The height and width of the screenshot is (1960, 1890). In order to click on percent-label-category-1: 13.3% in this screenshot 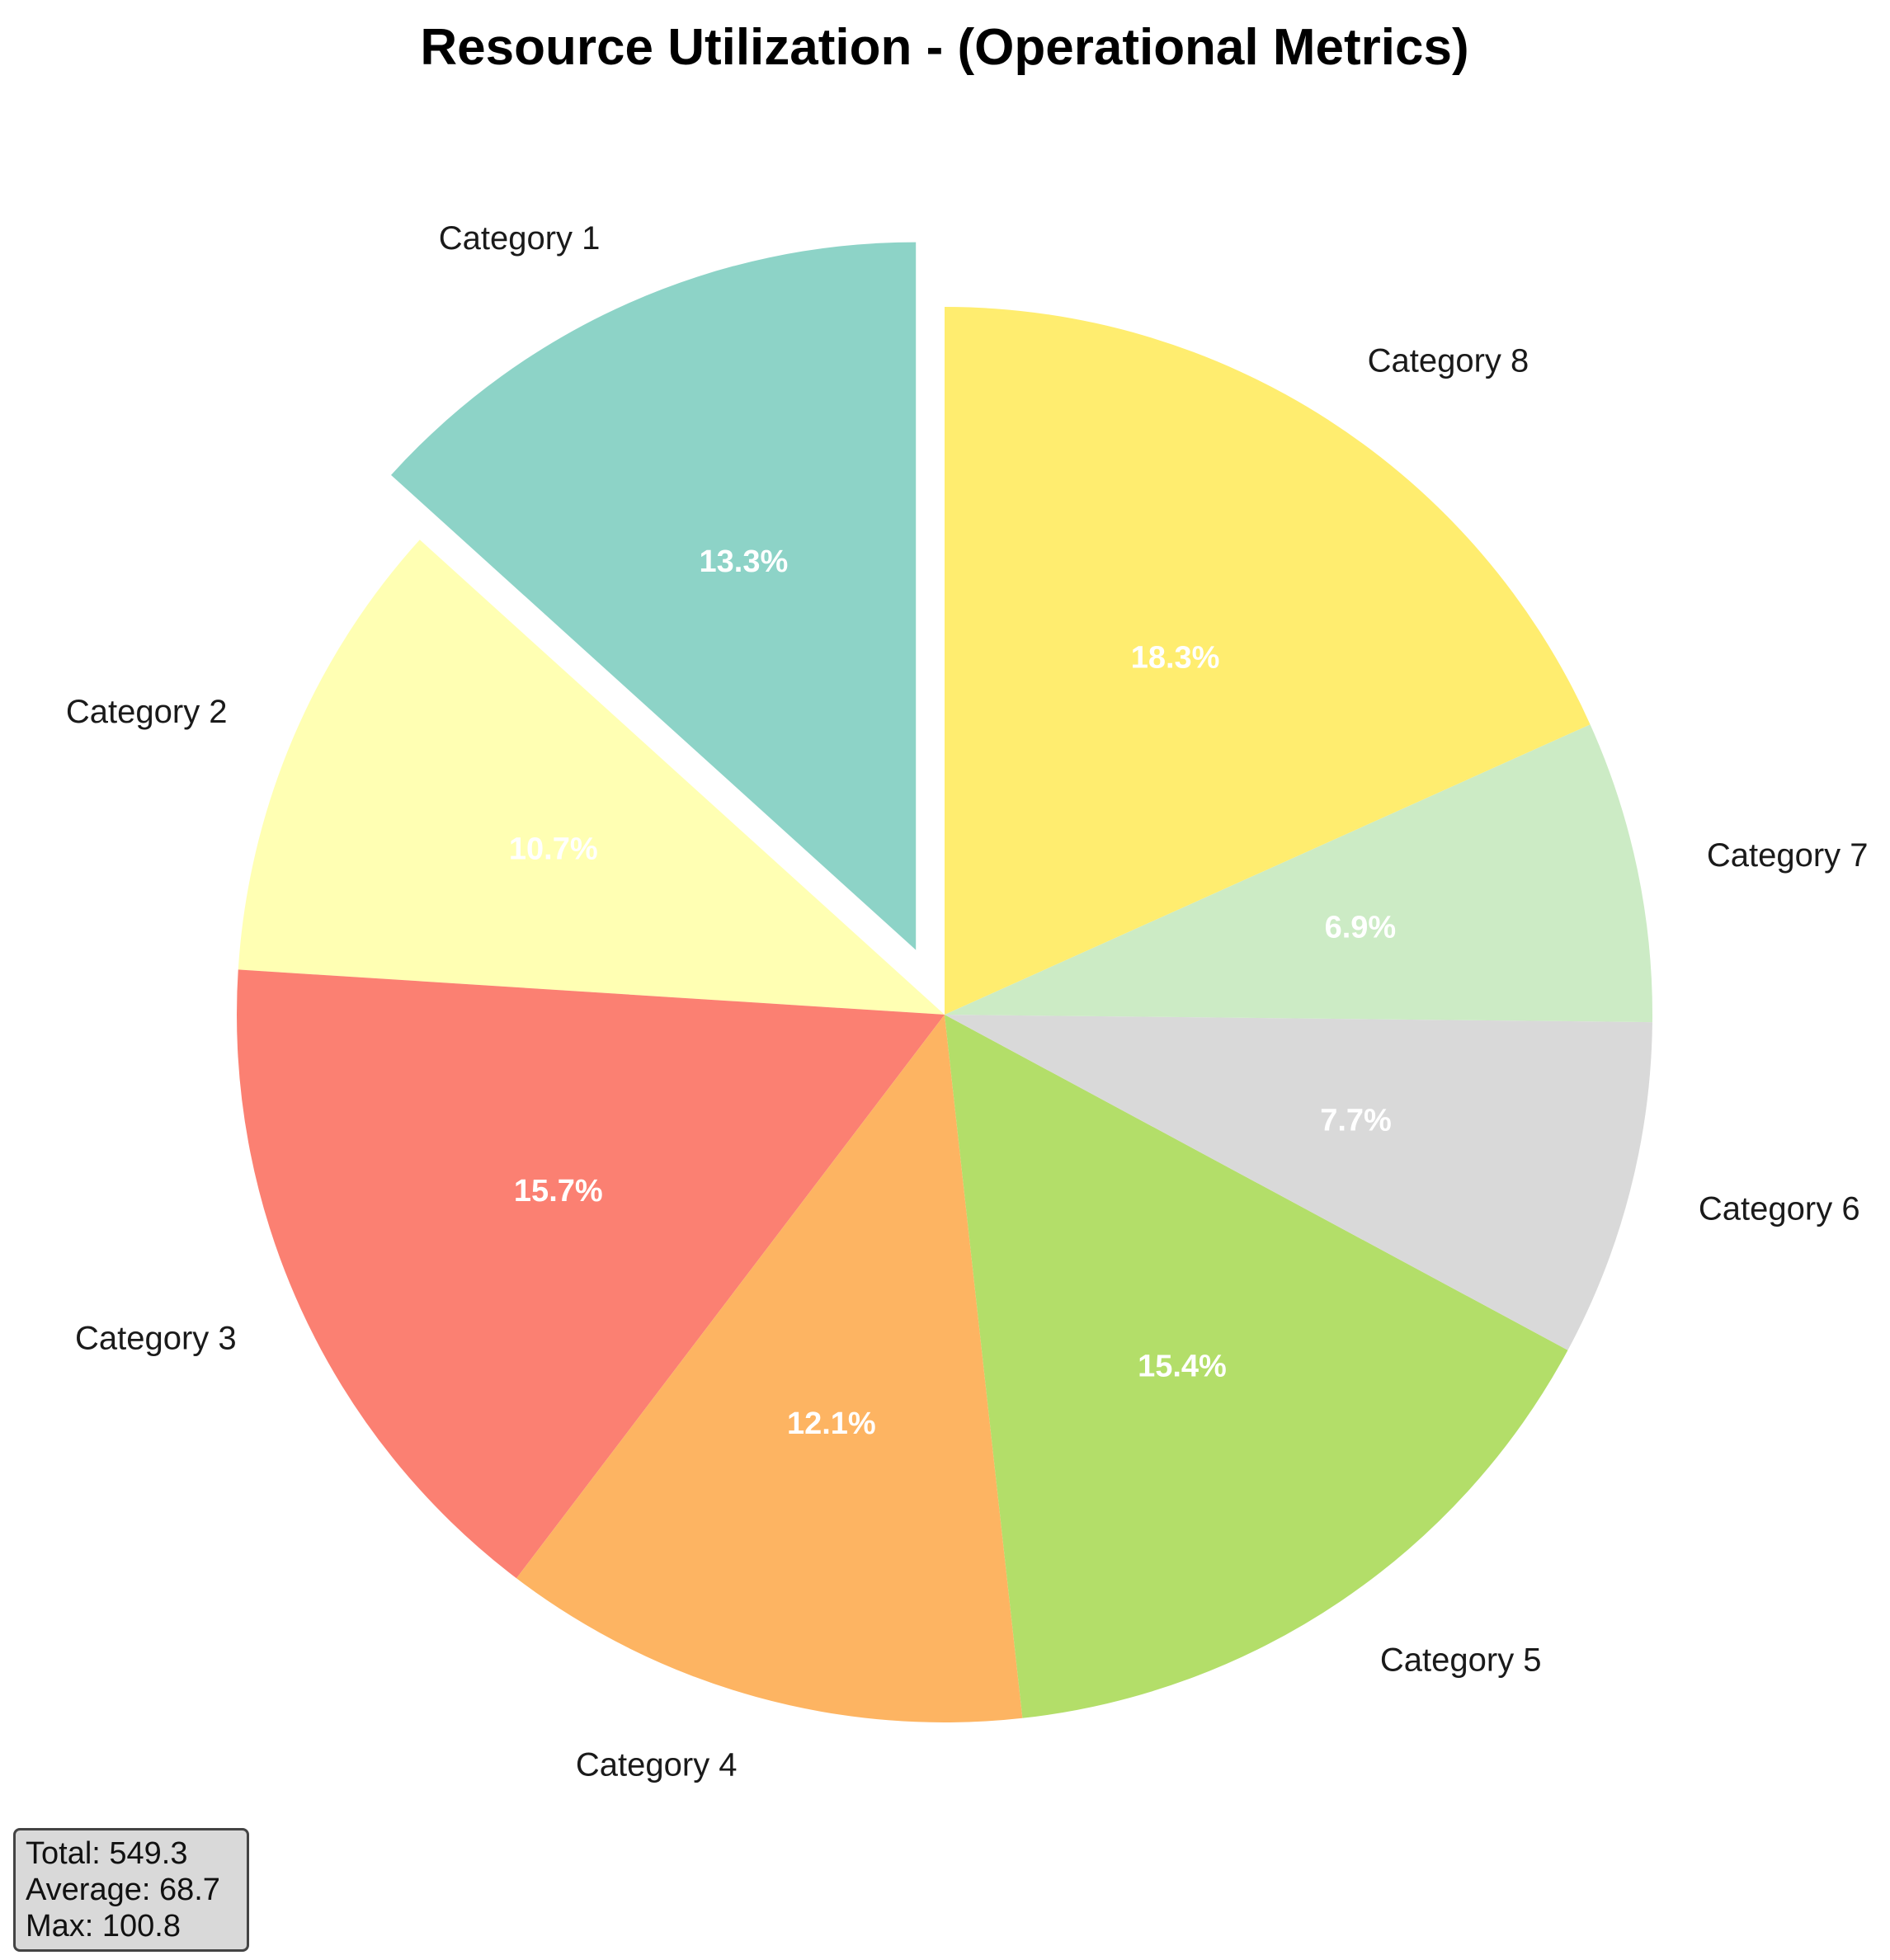, I will do `click(745, 561)`.